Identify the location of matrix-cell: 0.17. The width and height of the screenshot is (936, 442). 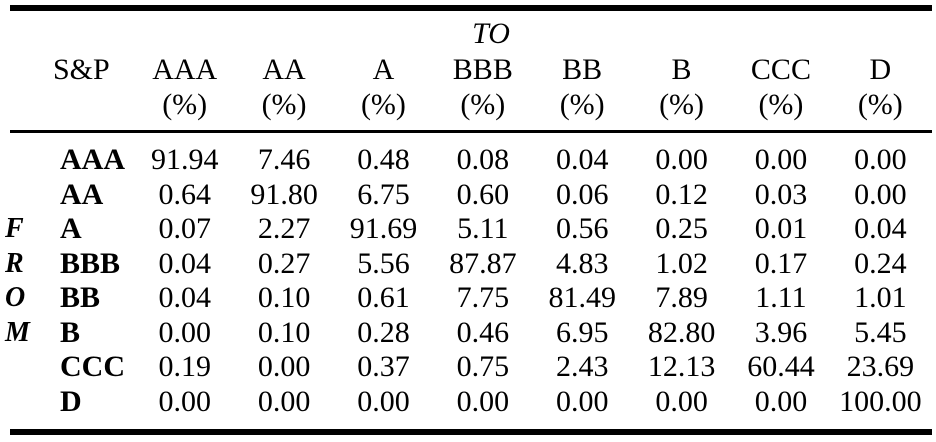
(781, 263).